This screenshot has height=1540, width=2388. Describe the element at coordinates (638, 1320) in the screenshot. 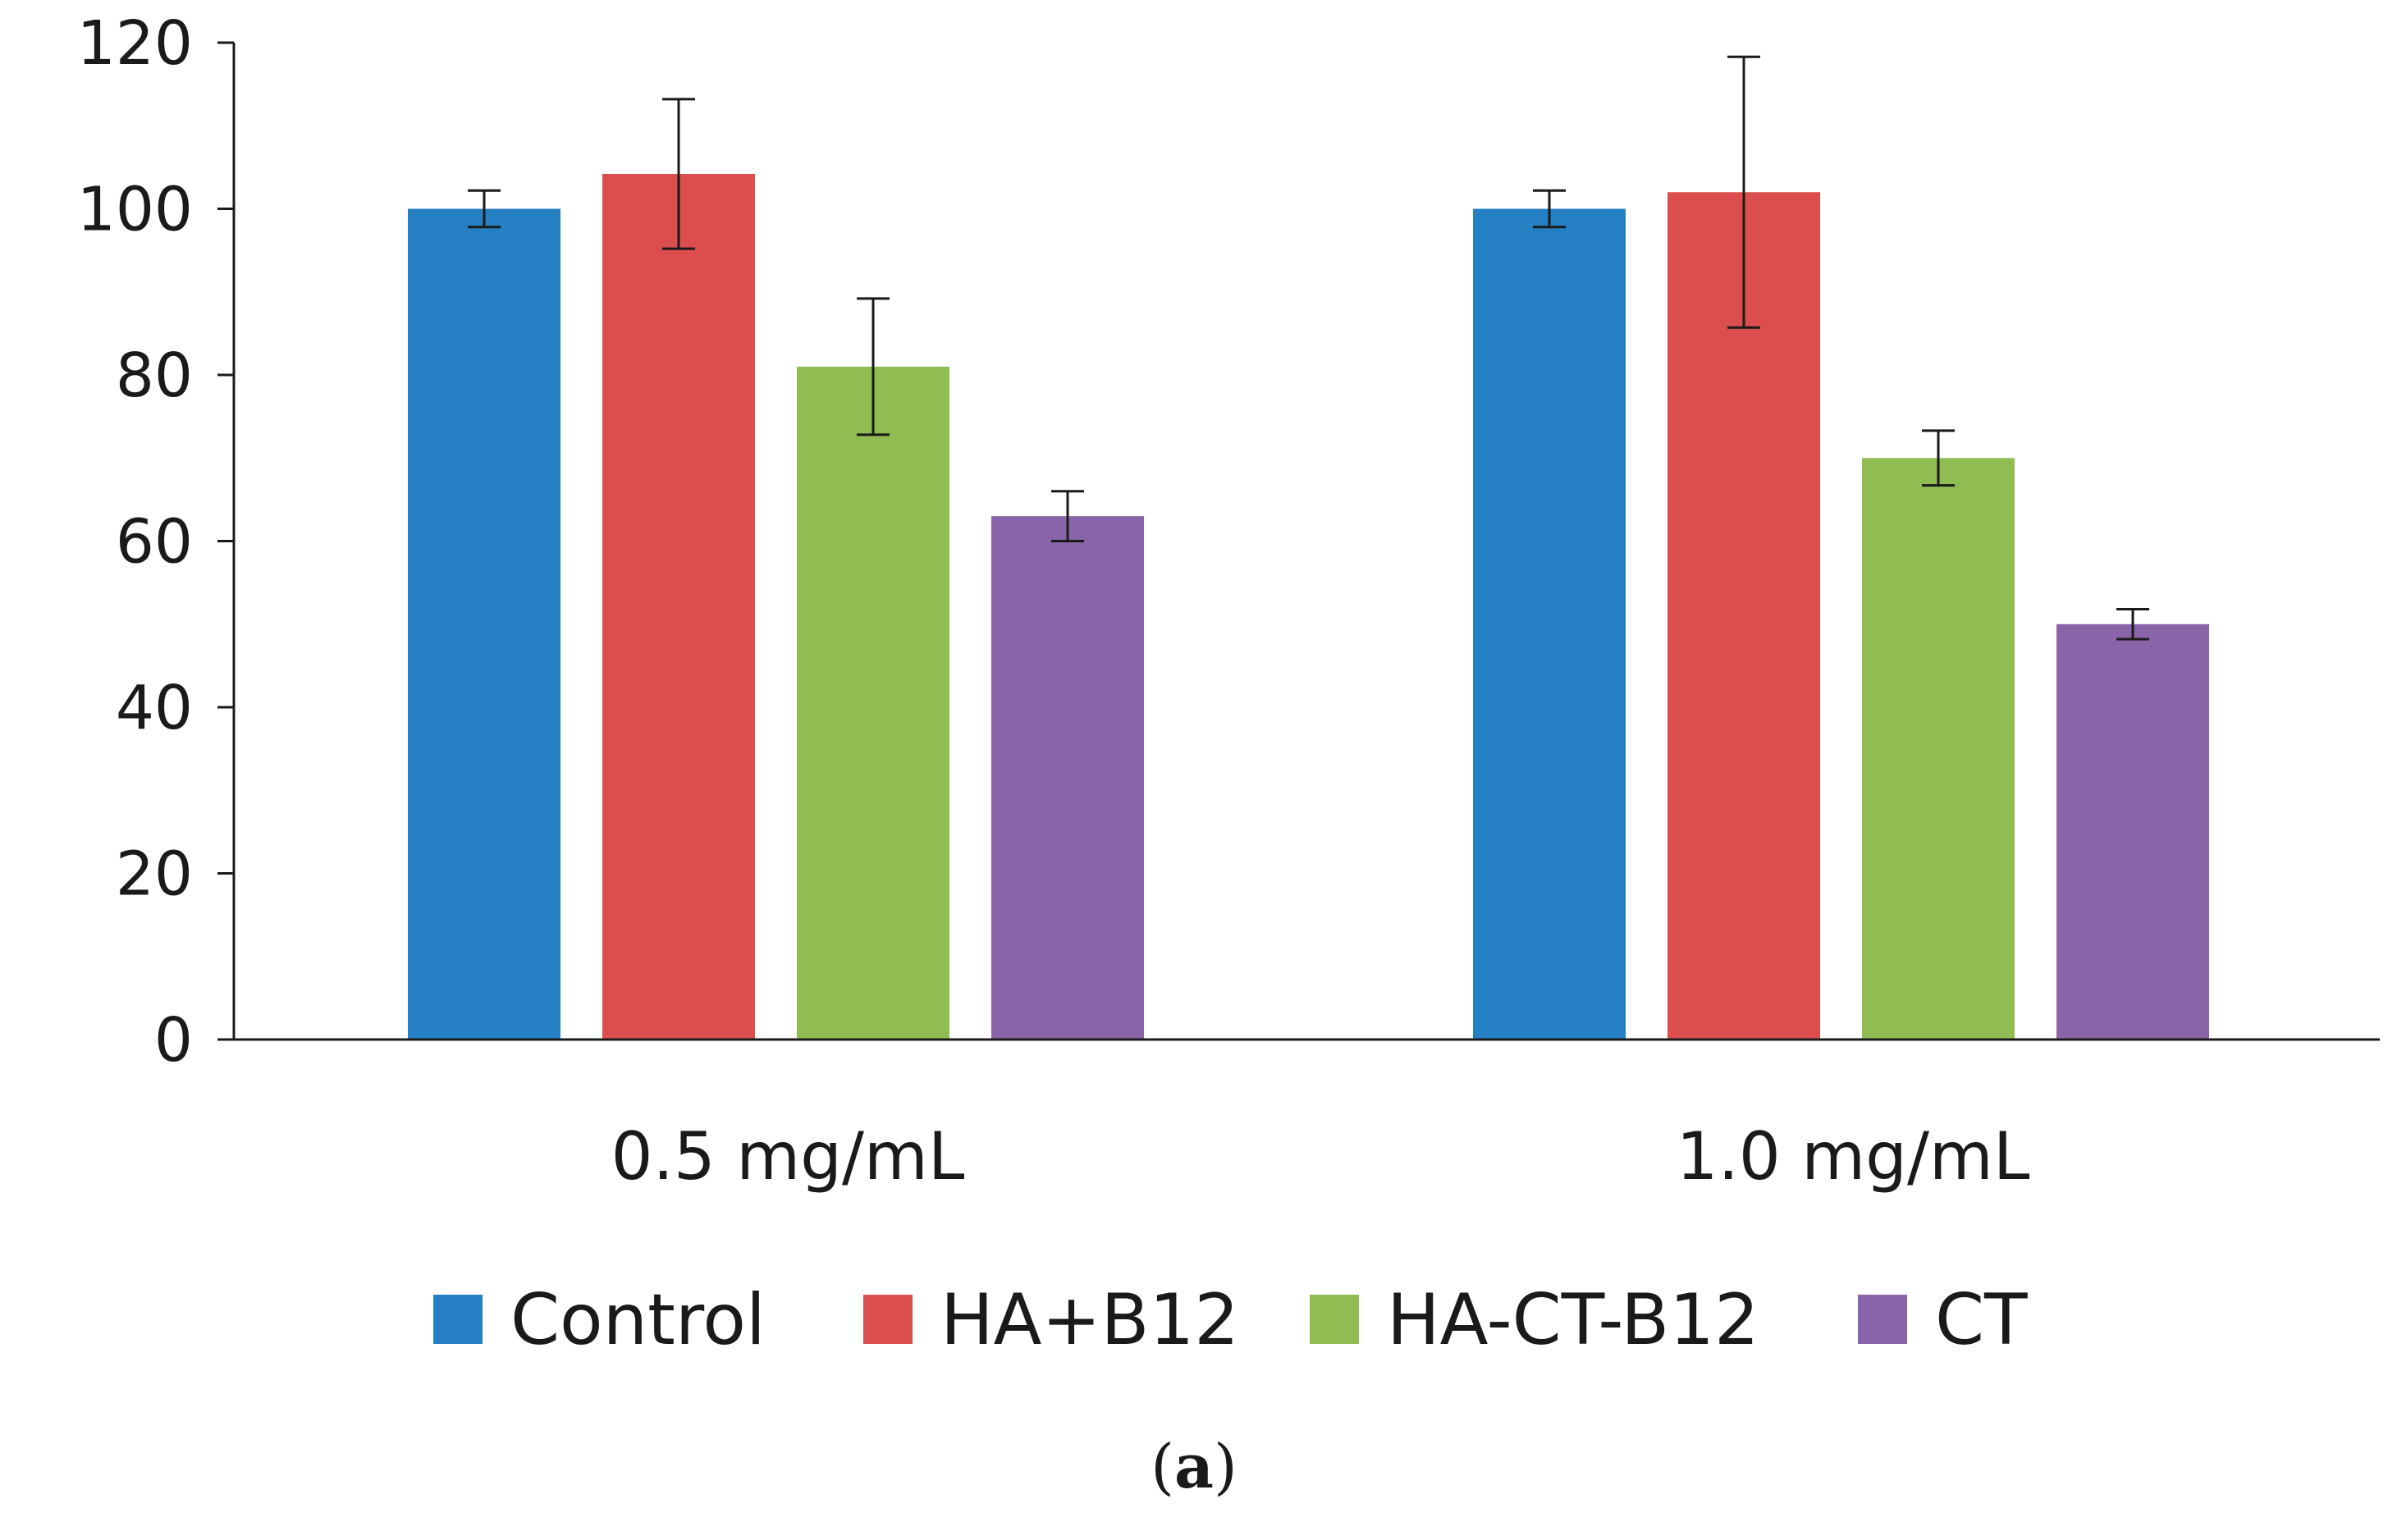

I see `legend-label: Control` at that location.